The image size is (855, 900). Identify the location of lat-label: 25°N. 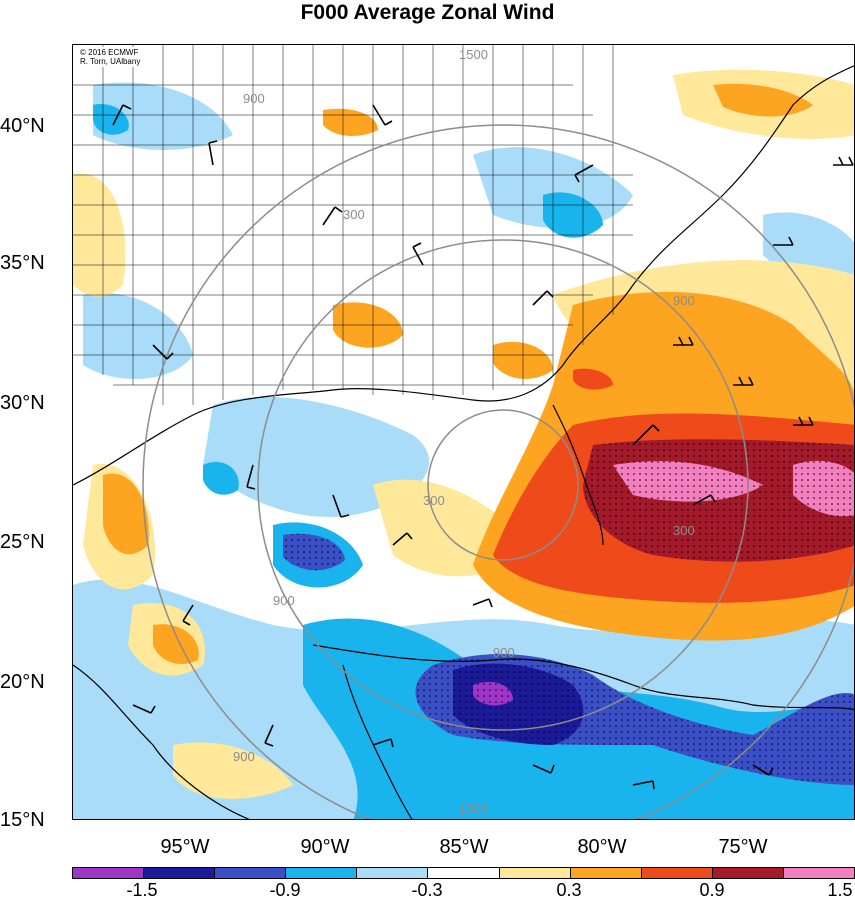
(22, 542).